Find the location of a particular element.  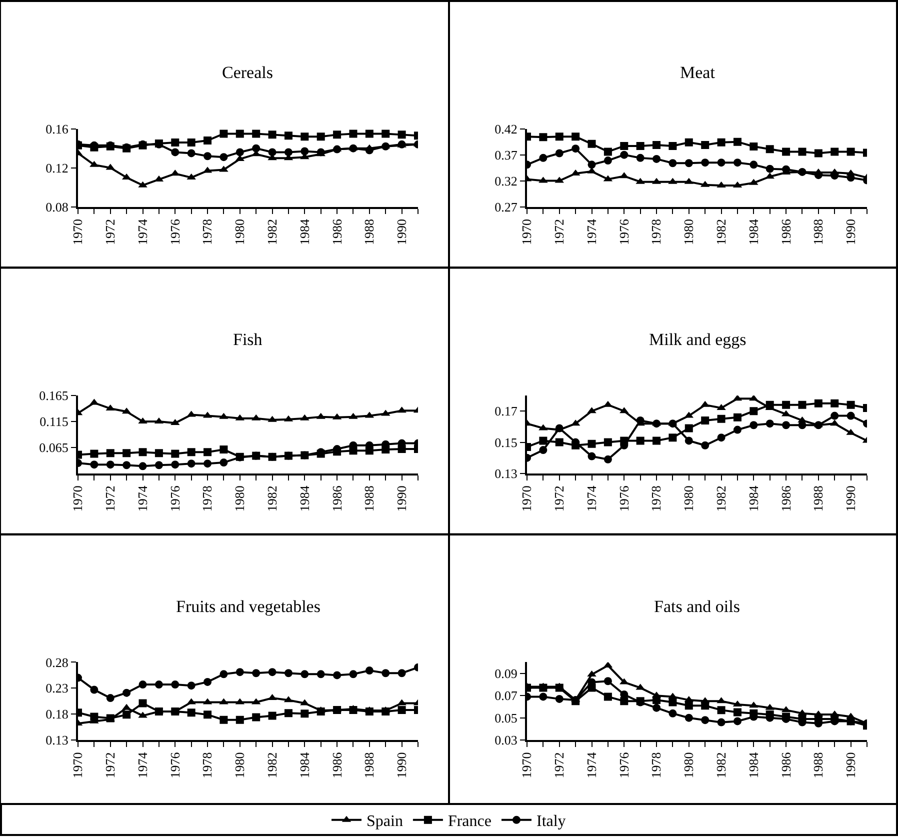

y-tick-label: 0.17 is located at coordinates (506, 411).